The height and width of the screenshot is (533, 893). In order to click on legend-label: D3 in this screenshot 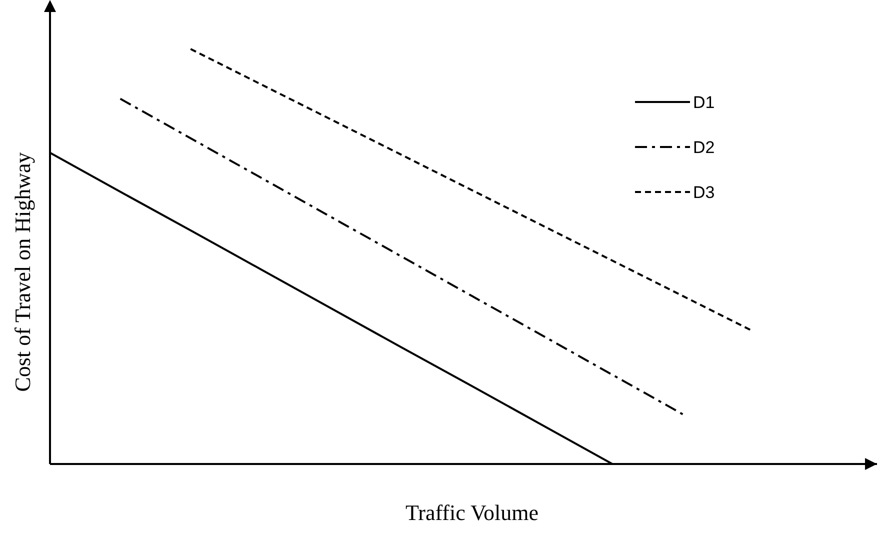, I will do `click(704, 192)`.